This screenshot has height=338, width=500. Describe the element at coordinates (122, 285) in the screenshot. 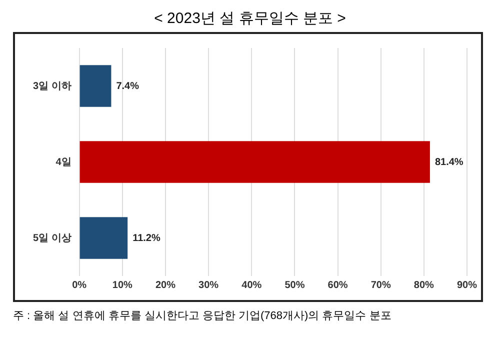

I see `x-tick-label: 10%` at that location.